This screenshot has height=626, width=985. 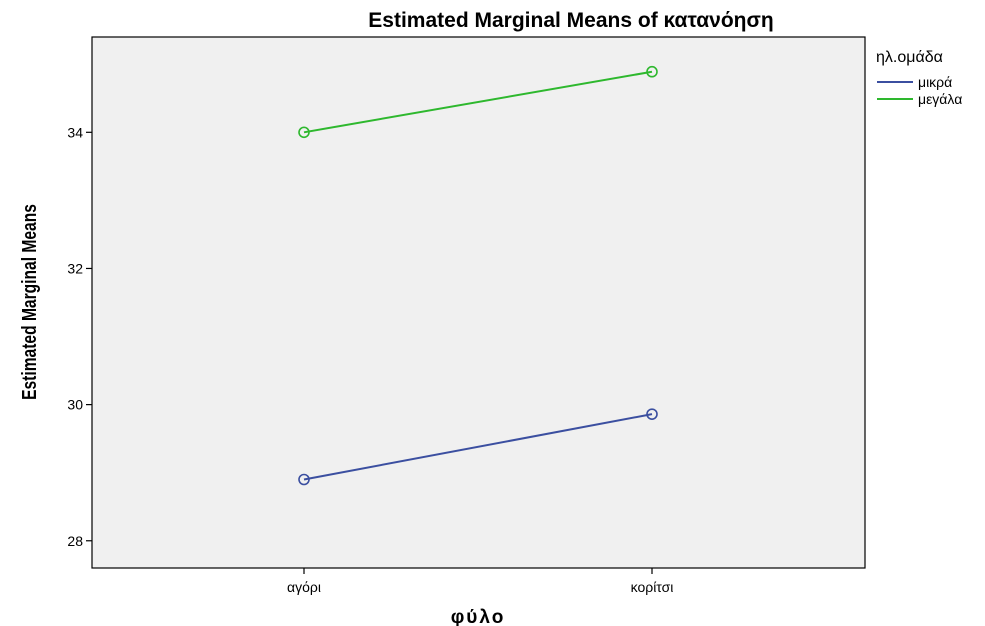 I want to click on x-tick-label: κορίτσι, so click(x=652, y=587).